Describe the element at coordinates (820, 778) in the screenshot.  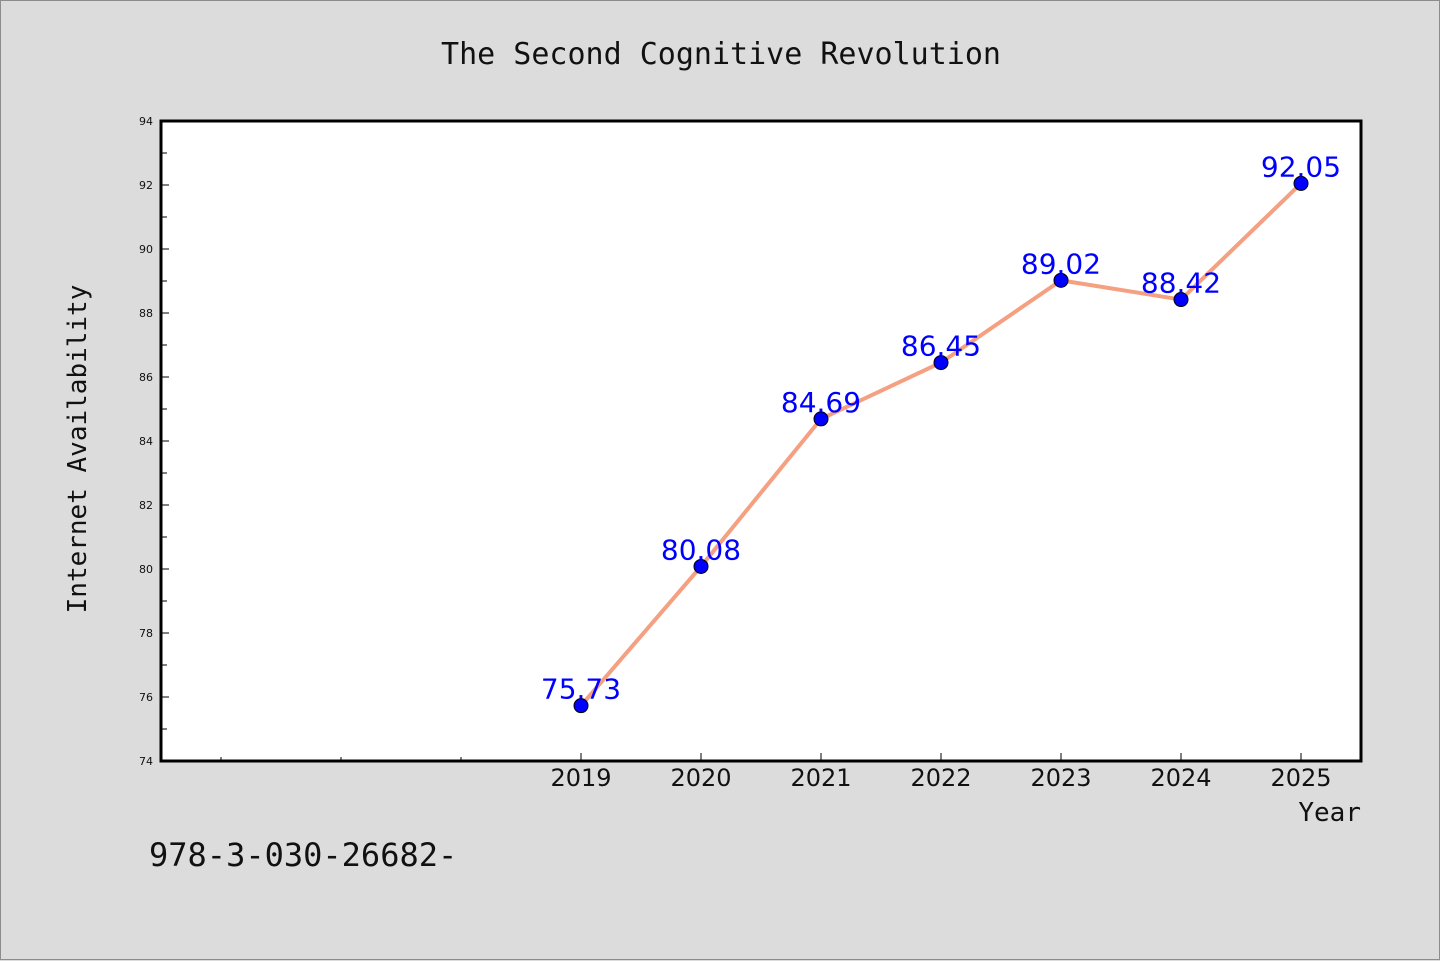
I see `x-tick-label: 2021` at that location.